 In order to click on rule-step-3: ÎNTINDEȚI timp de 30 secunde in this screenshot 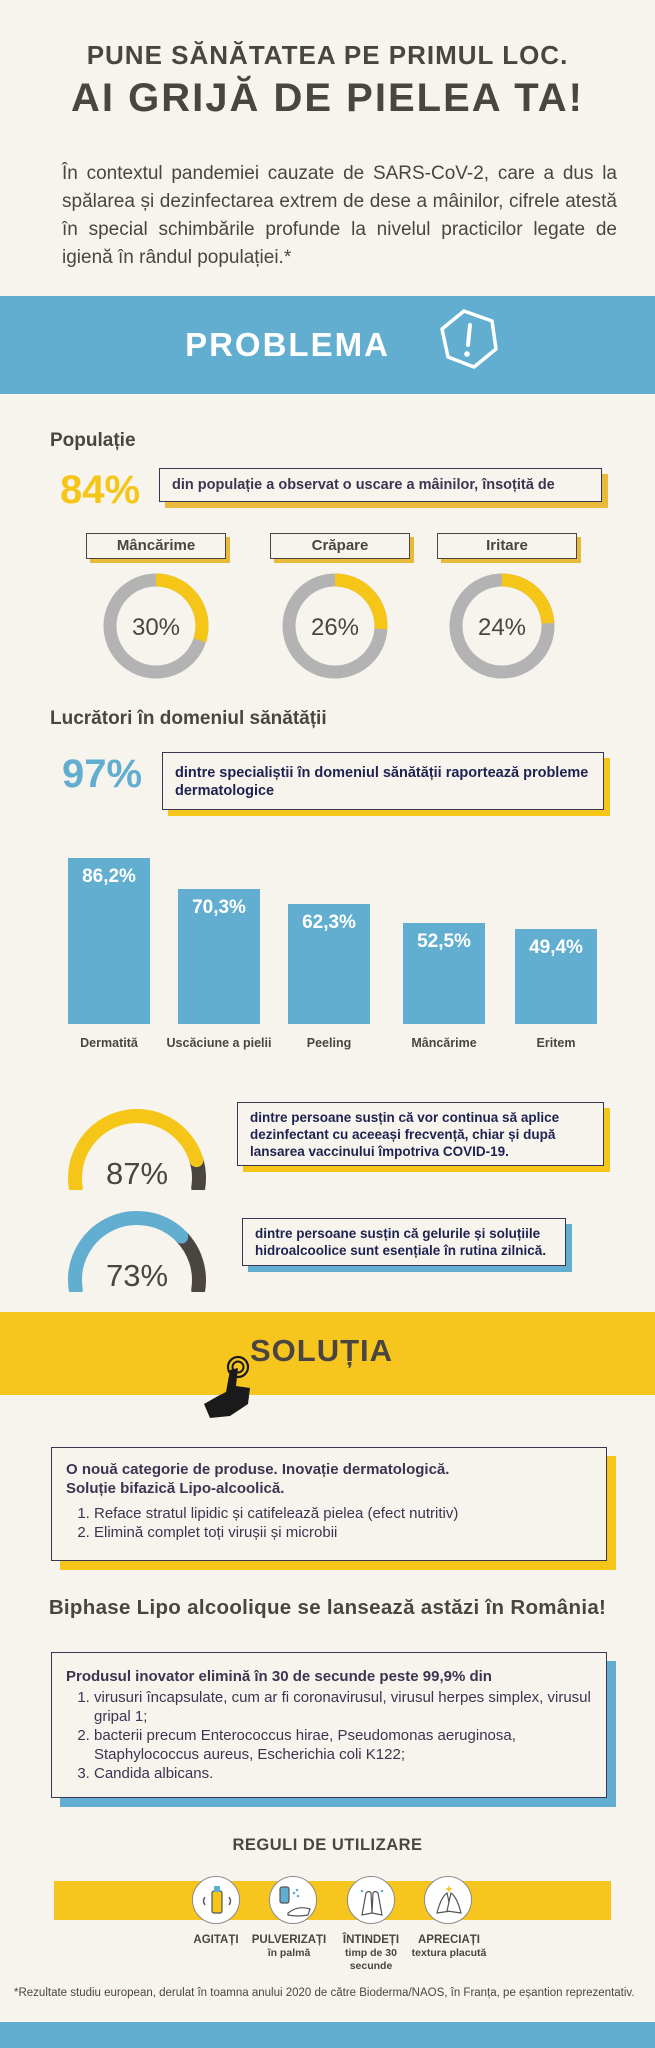, I will do `click(371, 1953)`.